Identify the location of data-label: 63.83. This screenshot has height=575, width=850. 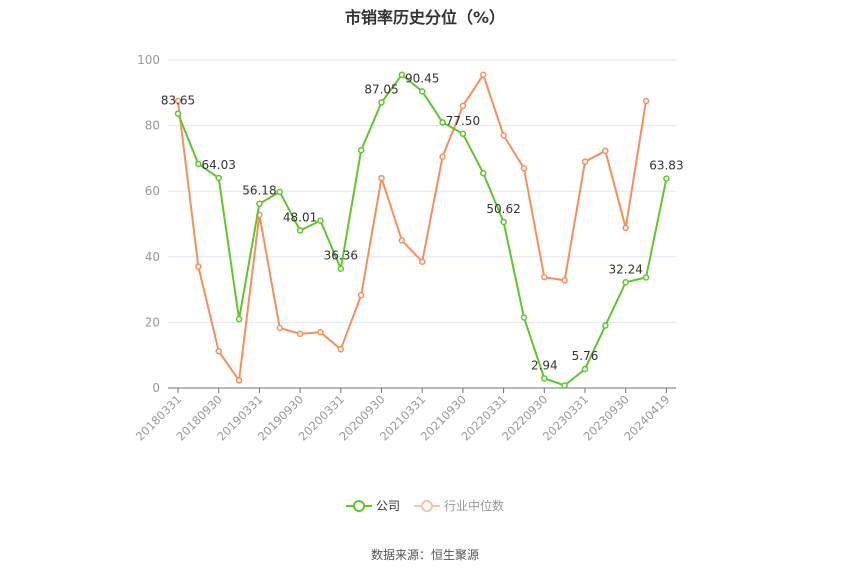
(666, 166).